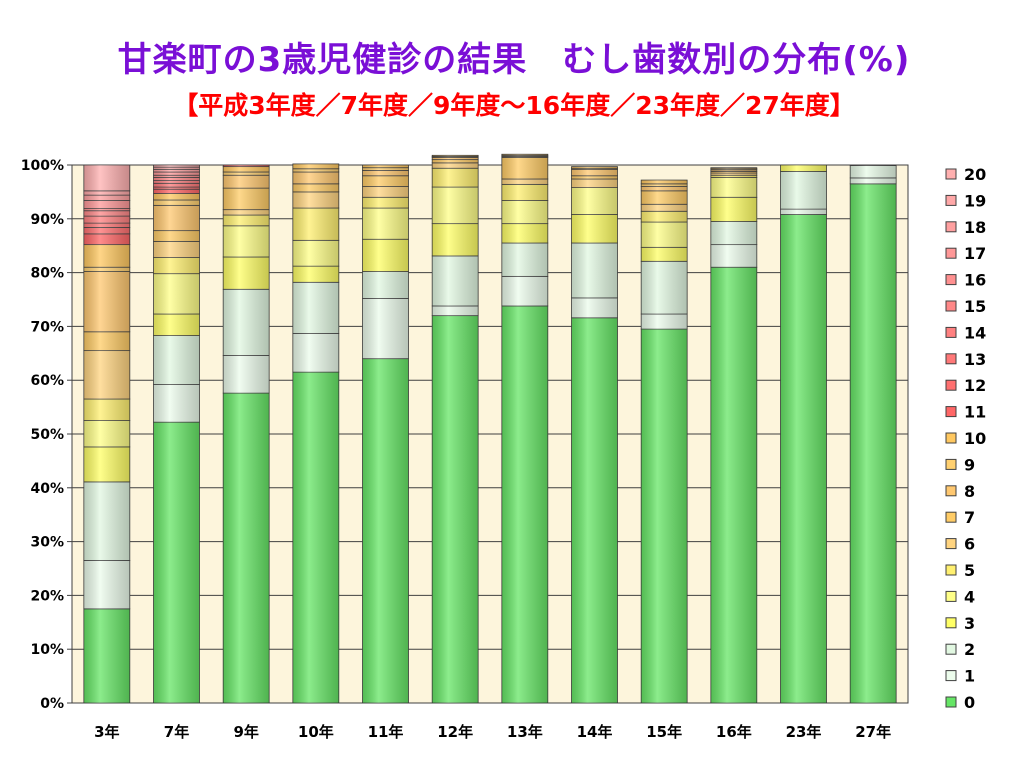 Image resolution: width=1028 pixels, height=765 pixels. Describe the element at coordinates (106, 732) in the screenshot. I see `x-tick-label: 3年` at that location.